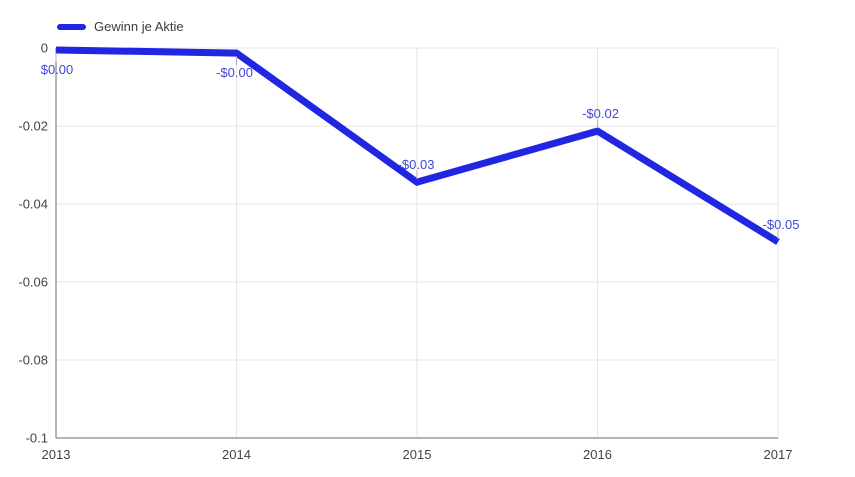 Image resolution: width=855 pixels, height=477 pixels. What do you see at coordinates (33, 204) in the screenshot?
I see `y-axis-tick-label: -0.04` at bounding box center [33, 204].